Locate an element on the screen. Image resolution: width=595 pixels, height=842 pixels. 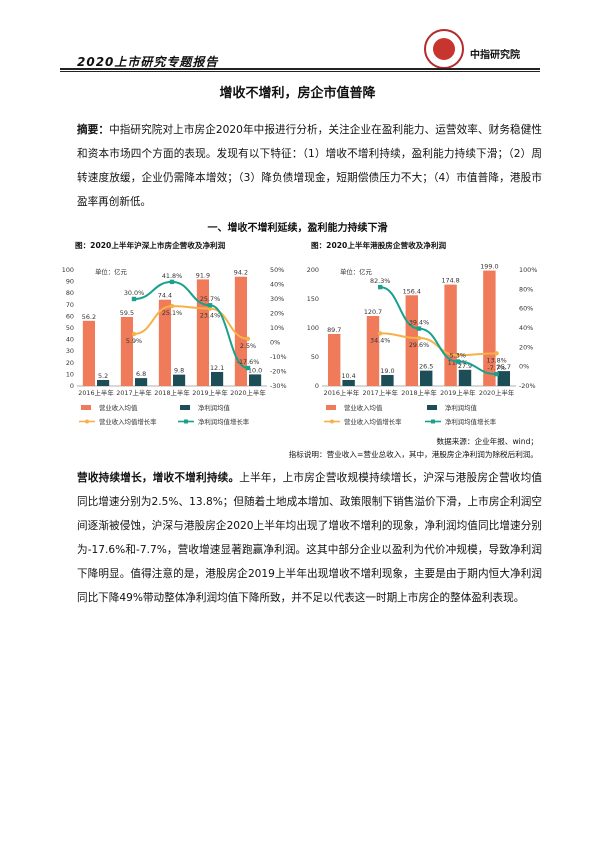
y2-tick-label: -10% is located at coordinates (278, 357).